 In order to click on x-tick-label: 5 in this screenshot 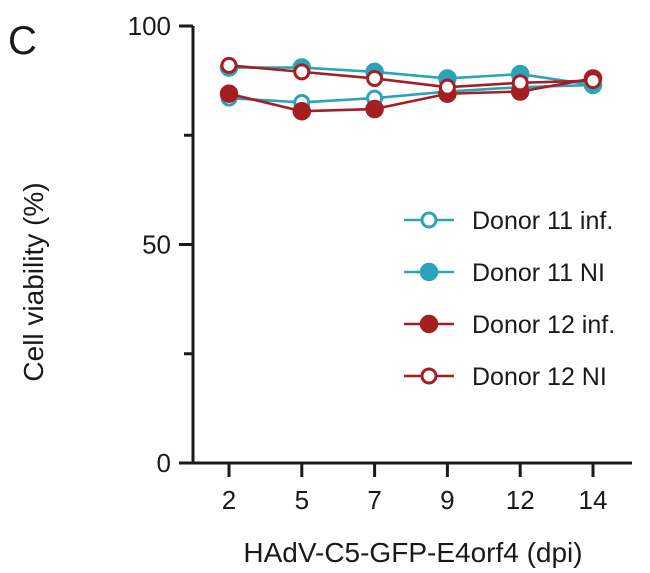, I will do `click(302, 500)`.